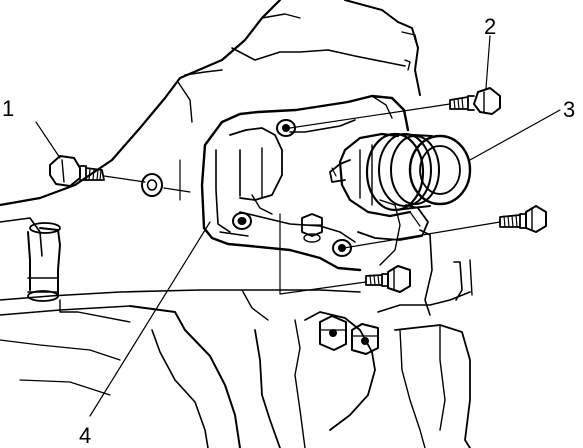 The width and height of the screenshot is (583, 448). Describe the element at coordinates (523, 219) in the screenshot. I see `bolt-right` at that location.